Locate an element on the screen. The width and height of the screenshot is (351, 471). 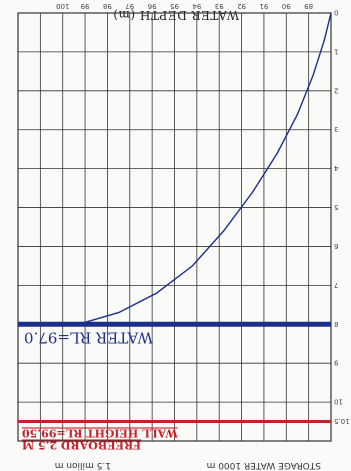
x-tick-label: 97 is located at coordinates (129, 6).